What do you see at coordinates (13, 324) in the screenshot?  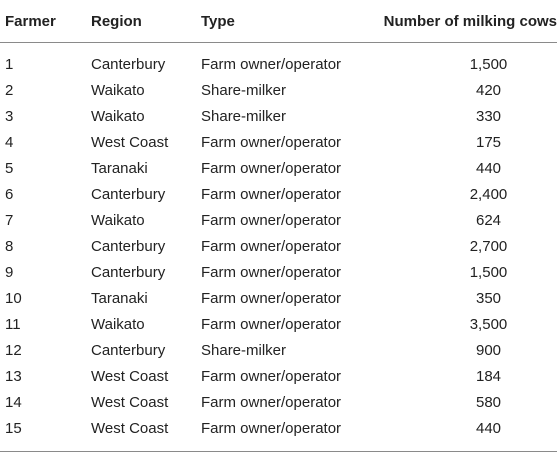 I see `farmer-cell: 11` at bounding box center [13, 324].